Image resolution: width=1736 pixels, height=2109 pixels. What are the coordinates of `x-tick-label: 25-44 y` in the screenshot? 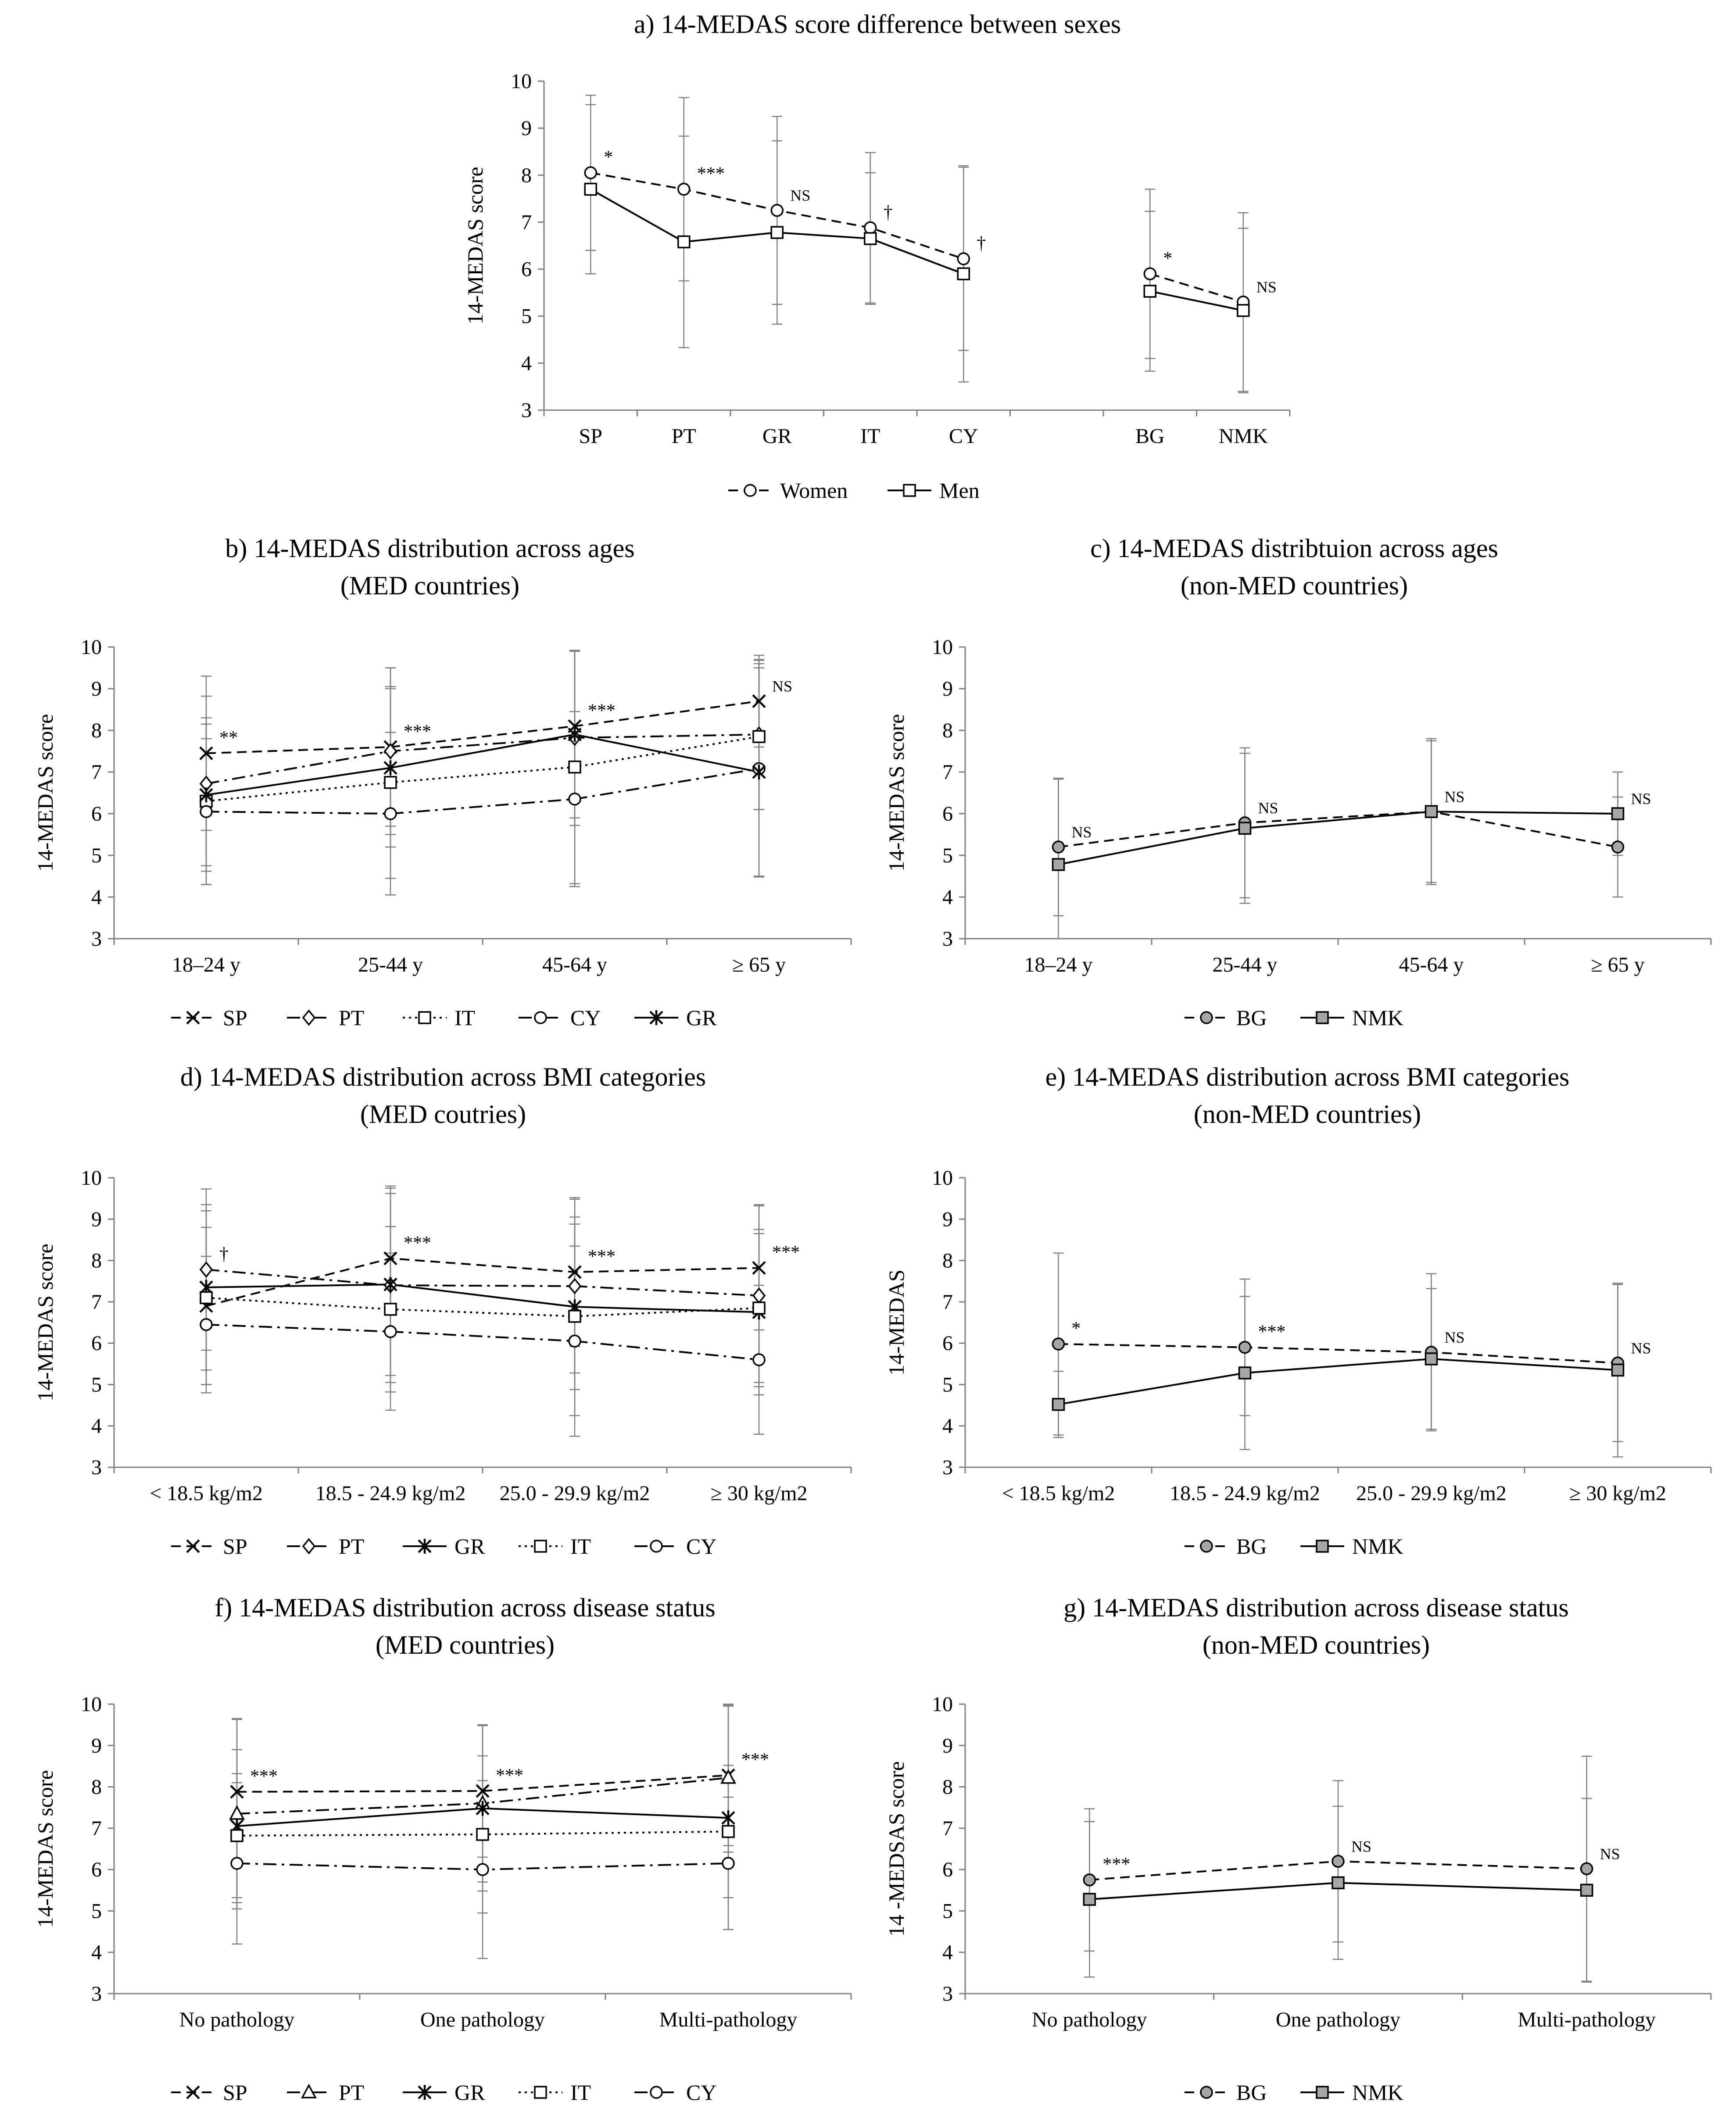 It's located at (390, 964).